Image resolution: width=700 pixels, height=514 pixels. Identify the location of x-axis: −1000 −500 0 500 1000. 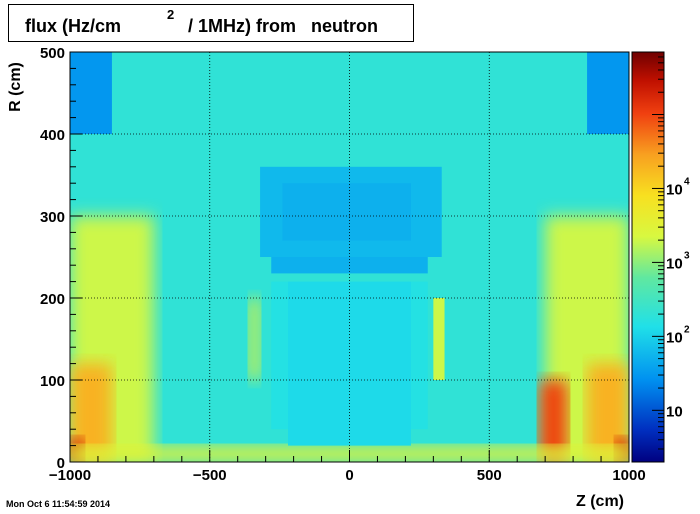
(347, 467).